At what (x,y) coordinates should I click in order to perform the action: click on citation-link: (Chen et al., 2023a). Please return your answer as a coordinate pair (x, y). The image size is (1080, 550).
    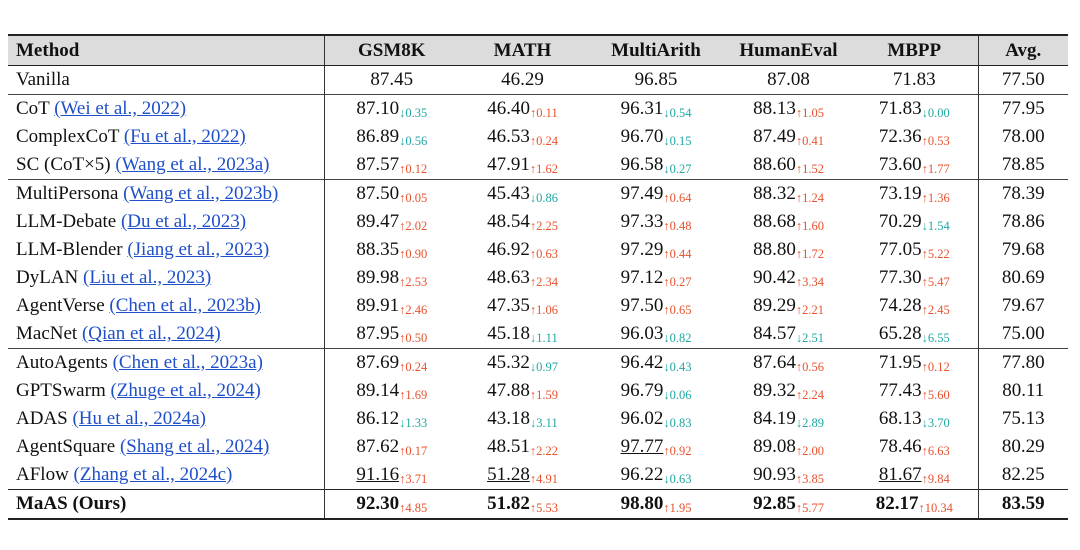
    Looking at the image, I should click on (187, 362).